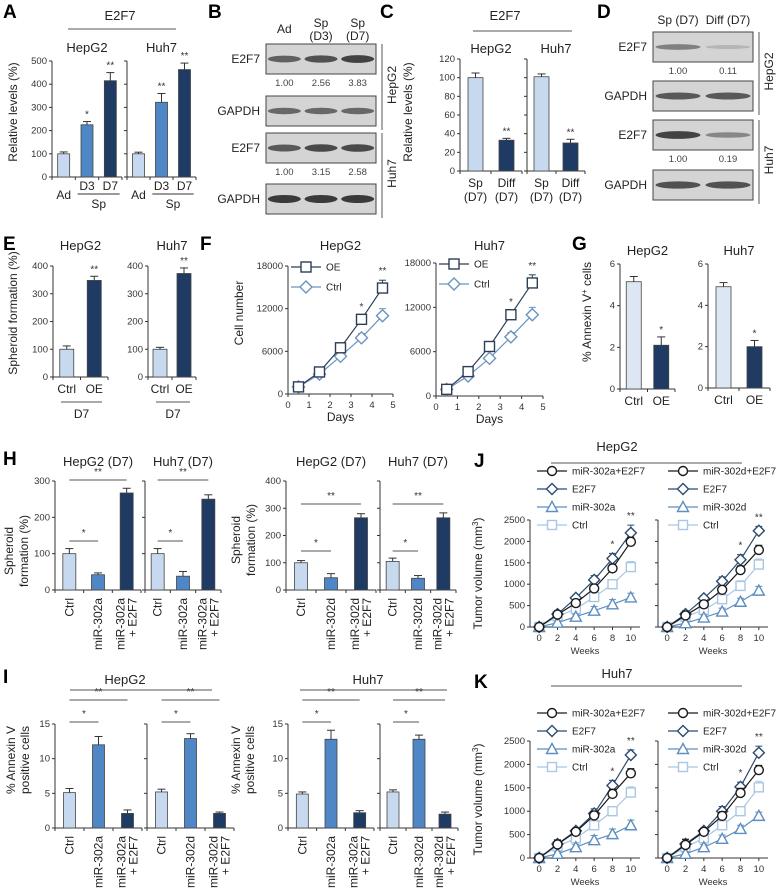 This screenshot has height=891, width=778. What do you see at coordinates (183, 461) in the screenshot?
I see `subplot-title: Huh7 (D7)` at bounding box center [183, 461].